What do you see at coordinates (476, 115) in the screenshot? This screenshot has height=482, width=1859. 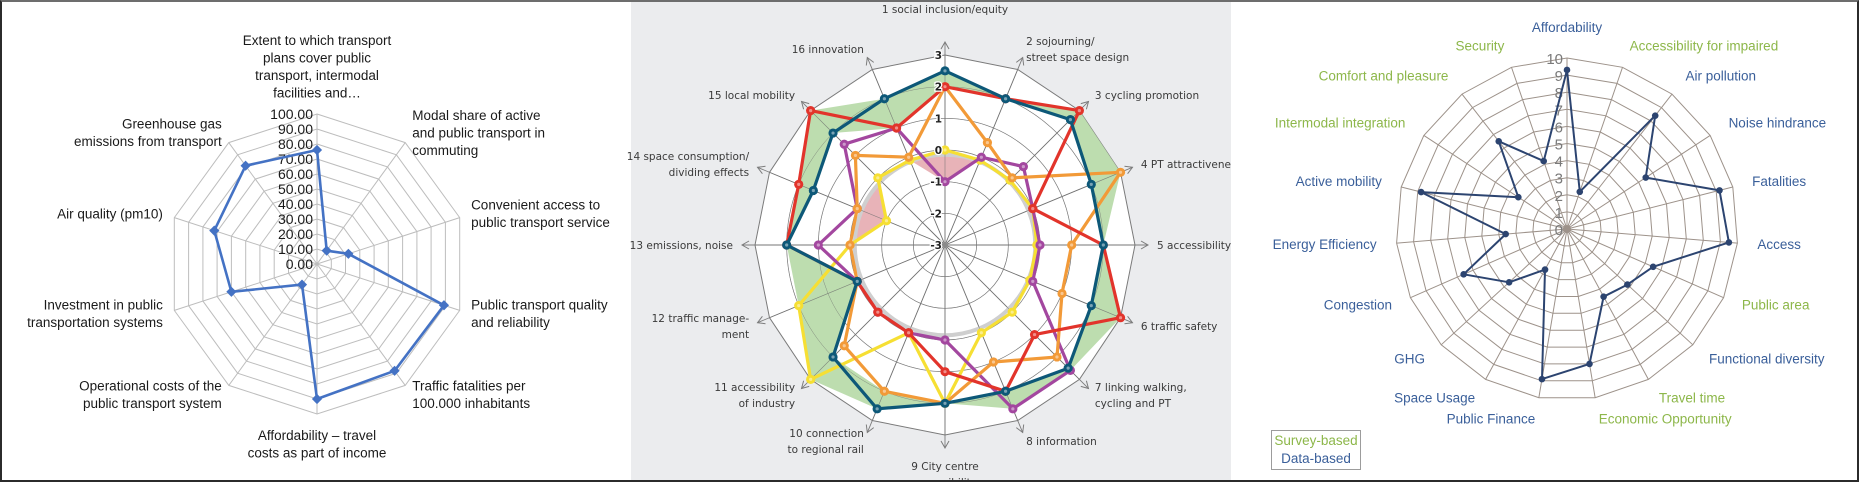 I see `axis-label-line: Modal share of active` at bounding box center [476, 115].